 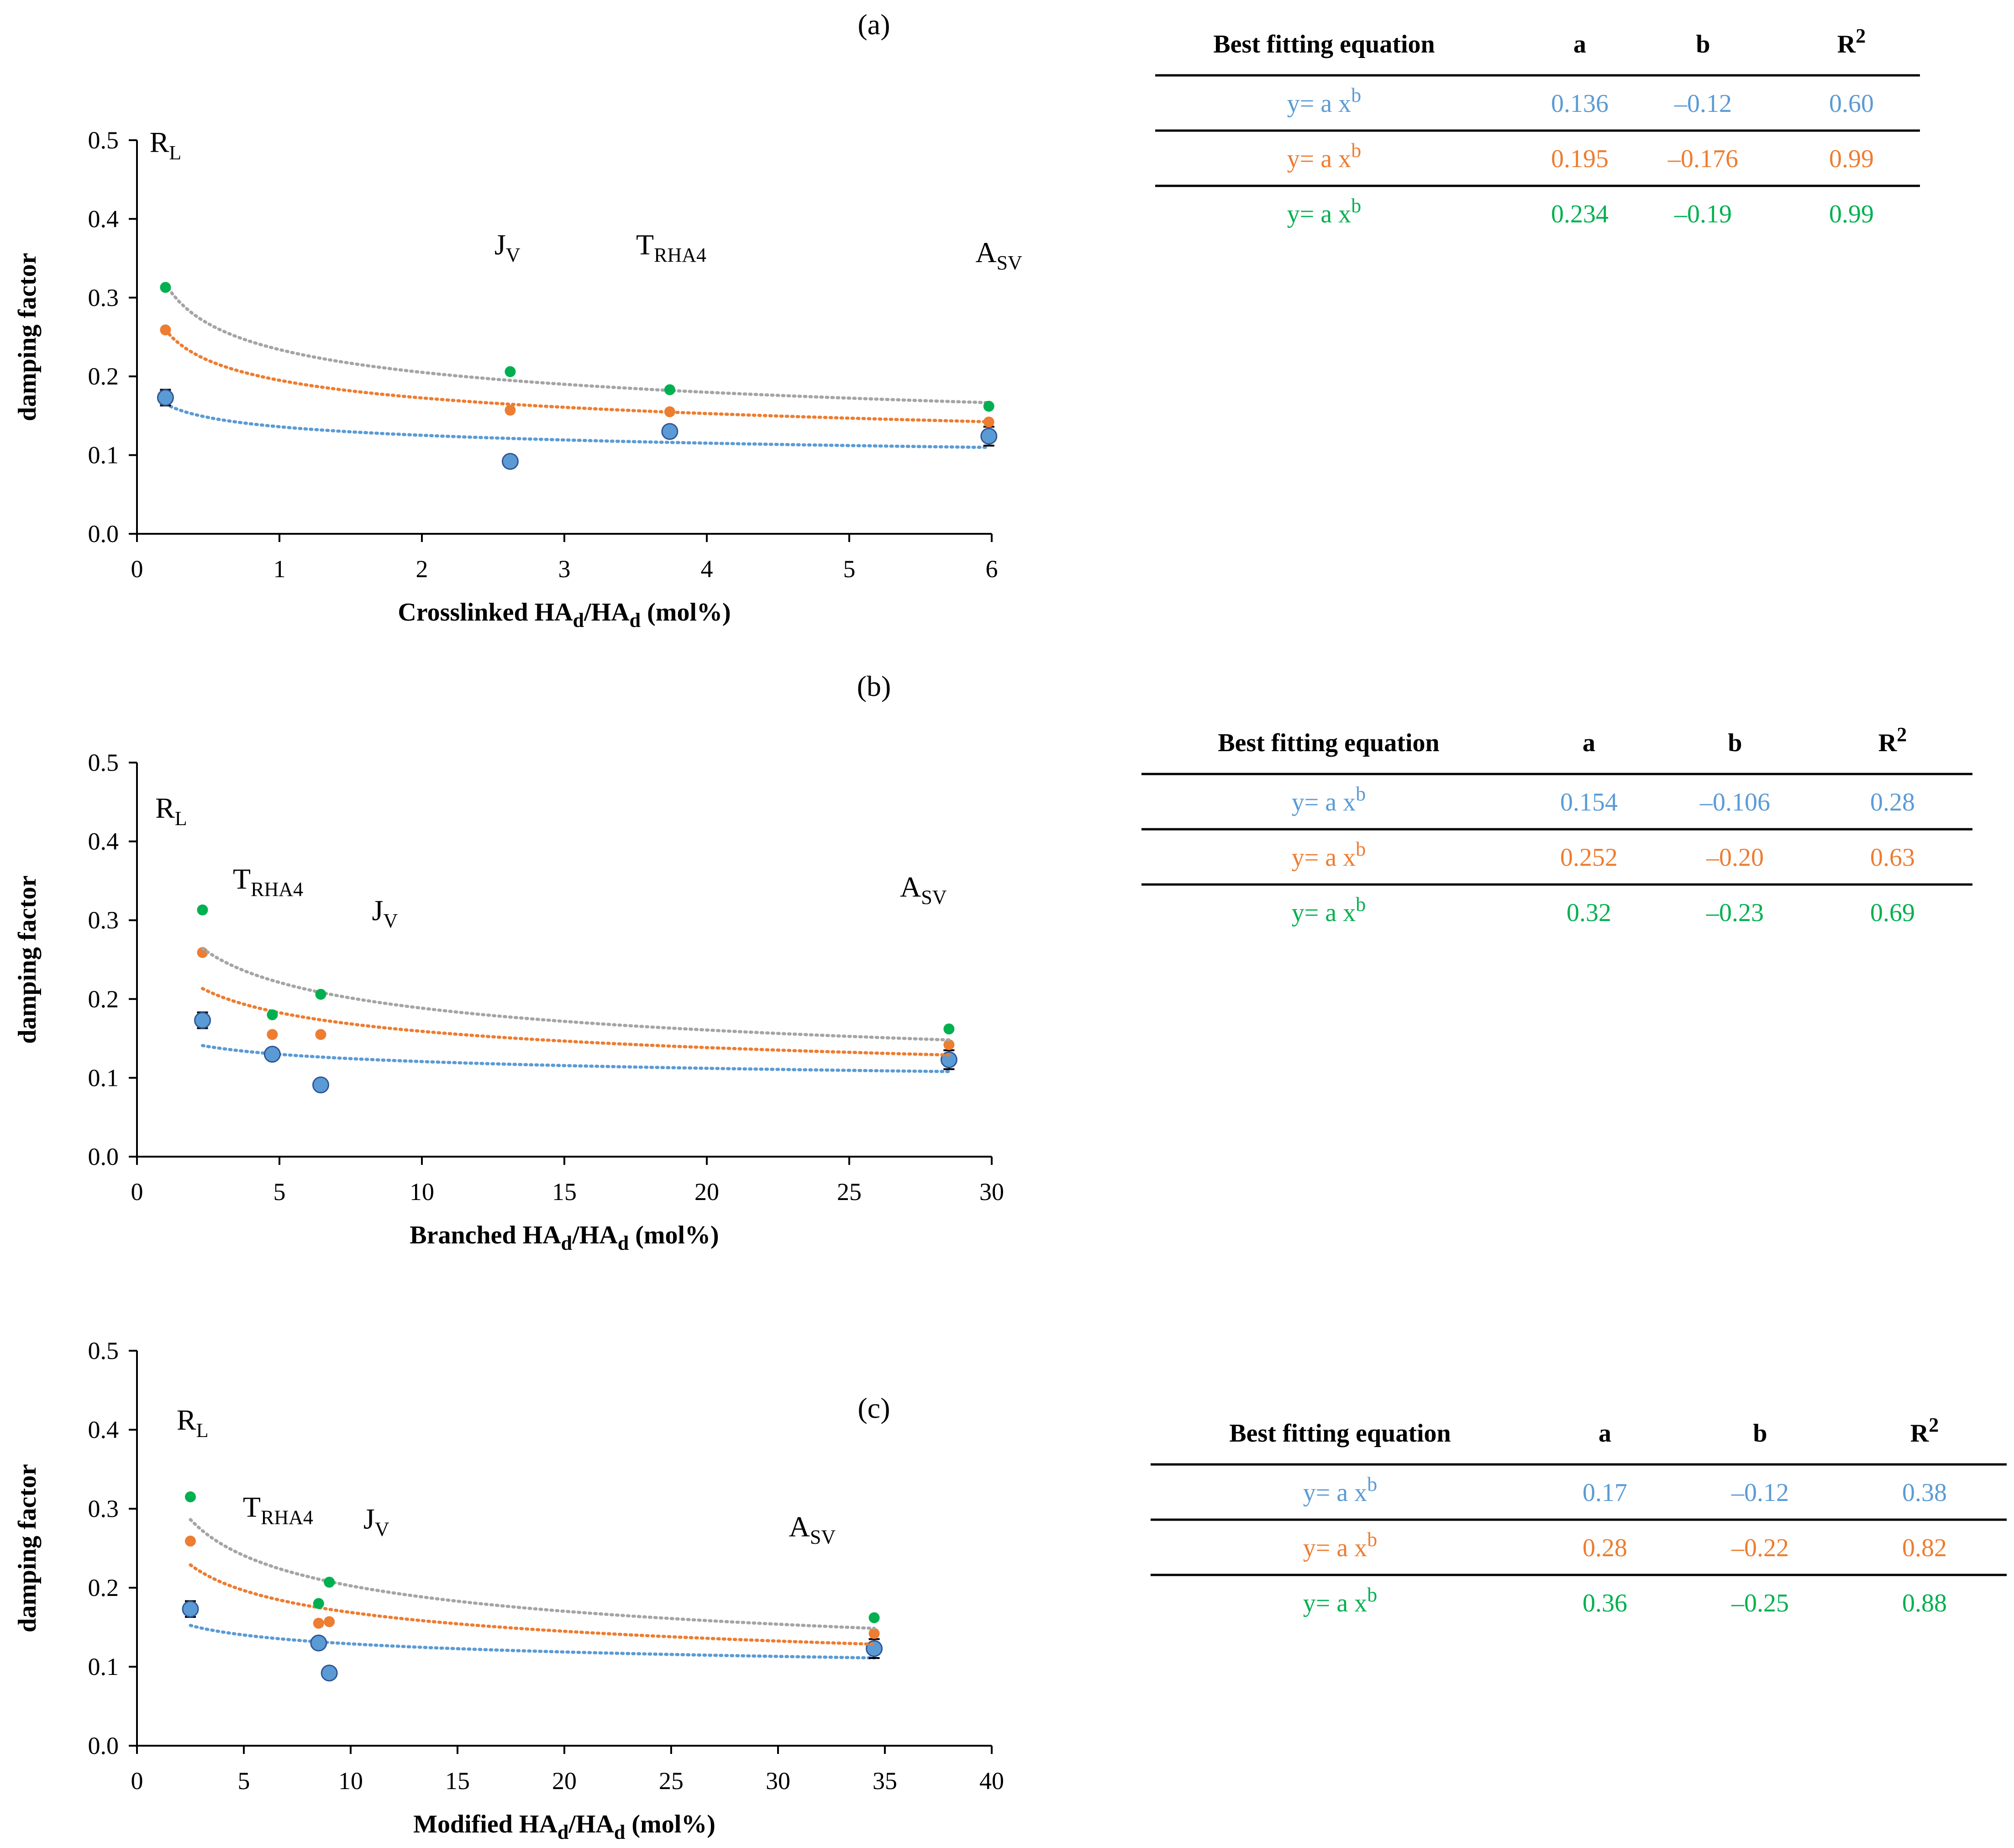 I want to click on table-cell-a: 0.252, so click(x=1589, y=858).